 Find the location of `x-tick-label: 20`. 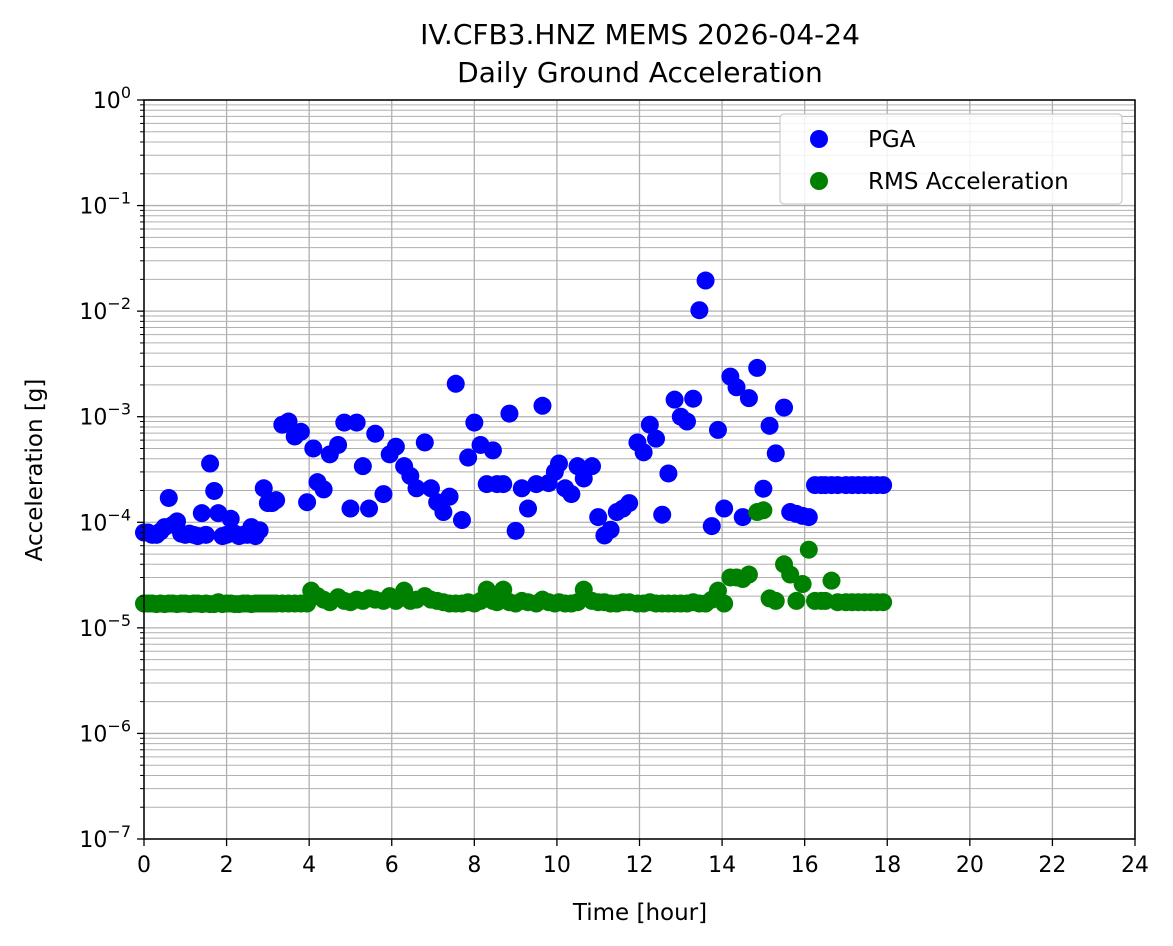

x-tick-label: 20 is located at coordinates (970, 865).